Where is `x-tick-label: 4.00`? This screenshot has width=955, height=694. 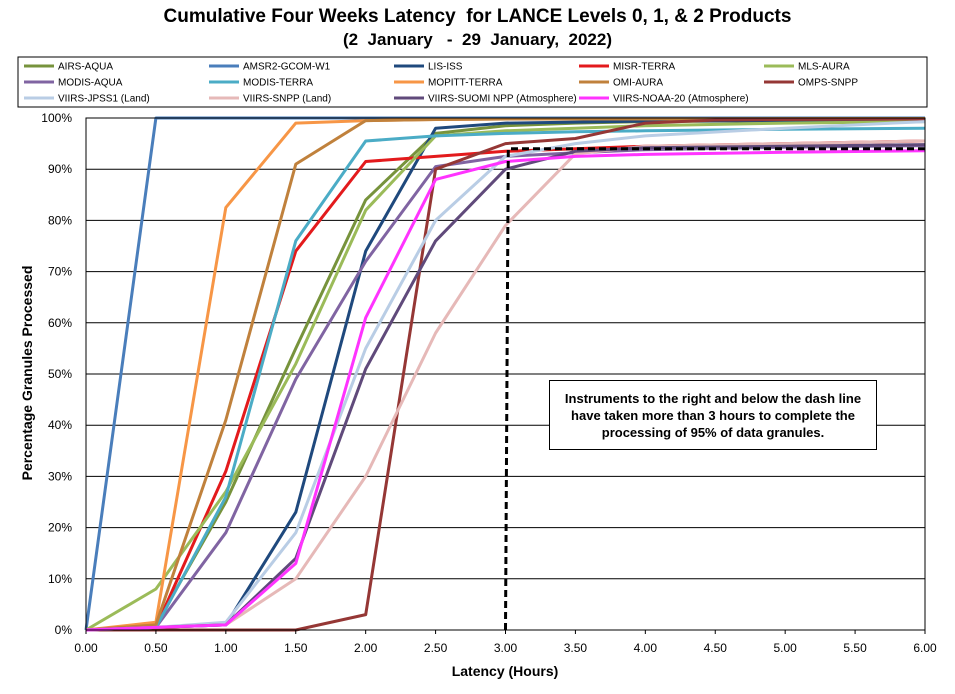 x-tick-label: 4.00 is located at coordinates (646, 648).